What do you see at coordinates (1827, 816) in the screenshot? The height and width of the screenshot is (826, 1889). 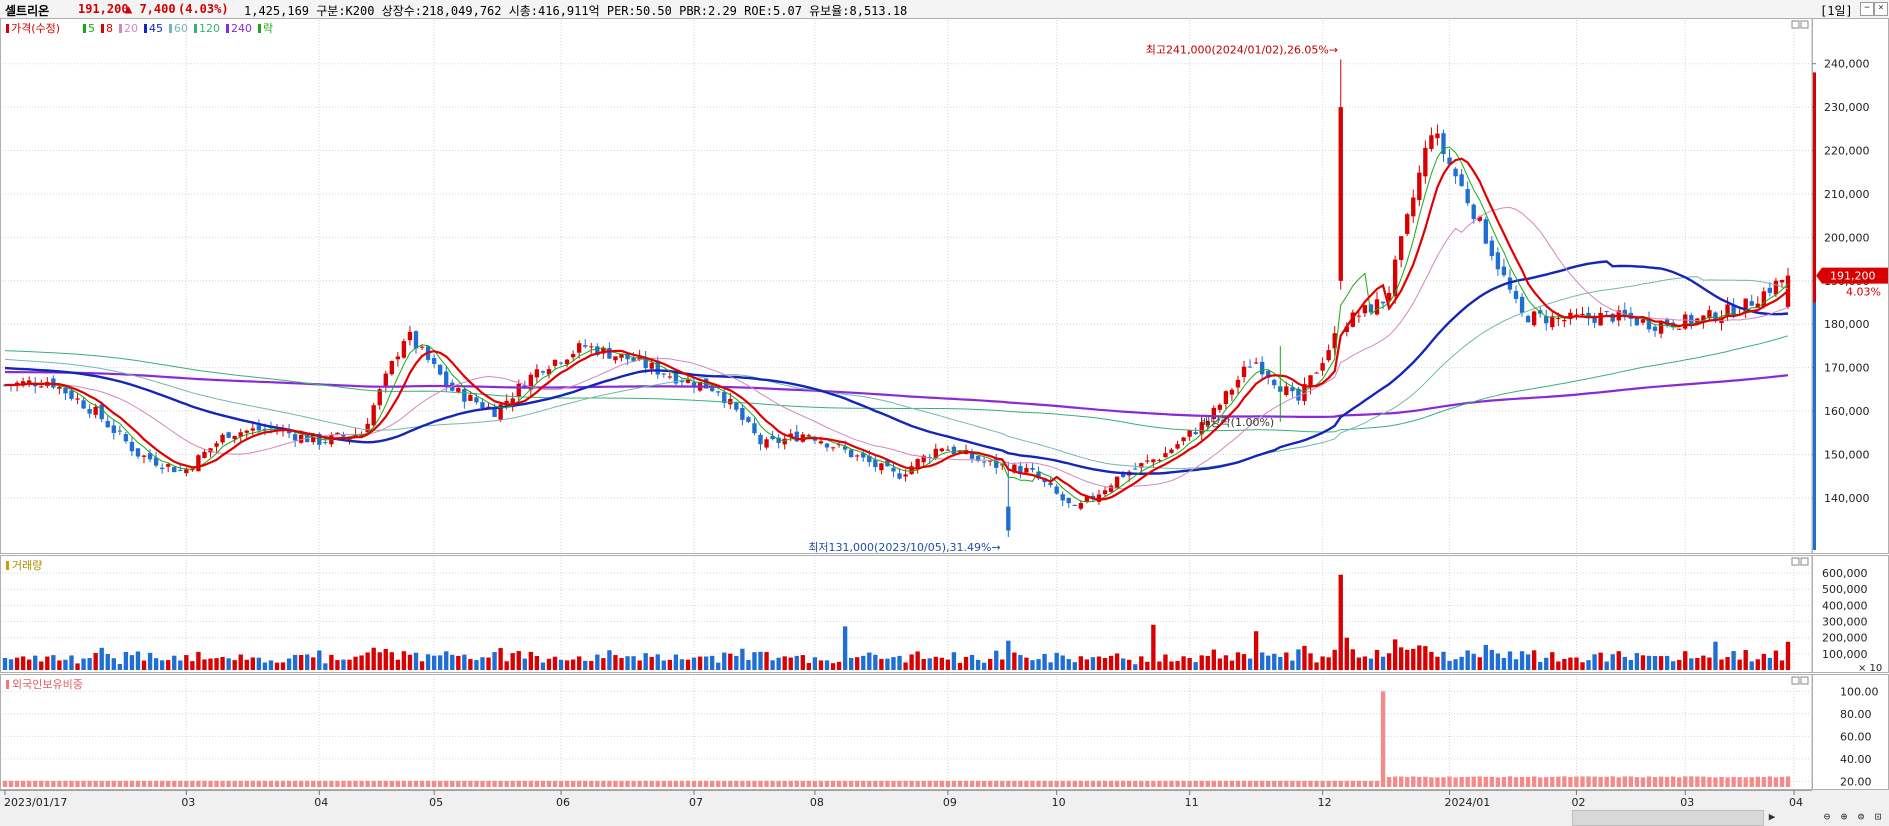 I see `zoom-out-icon: ⊖` at bounding box center [1827, 816].